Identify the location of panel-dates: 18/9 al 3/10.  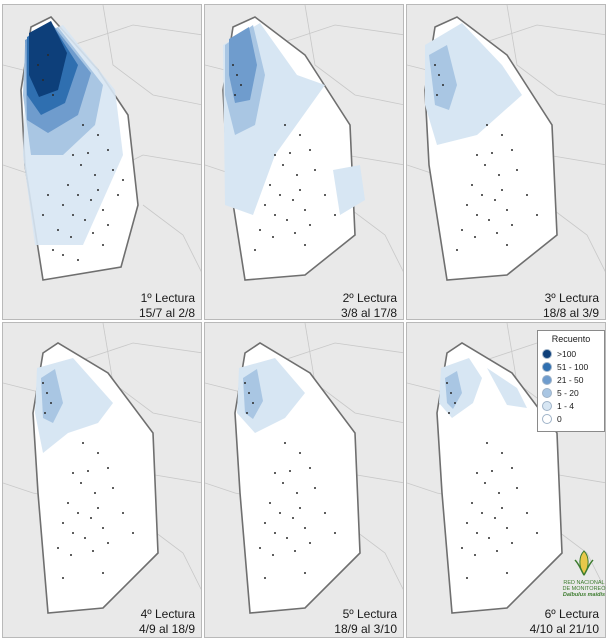
(365, 629).